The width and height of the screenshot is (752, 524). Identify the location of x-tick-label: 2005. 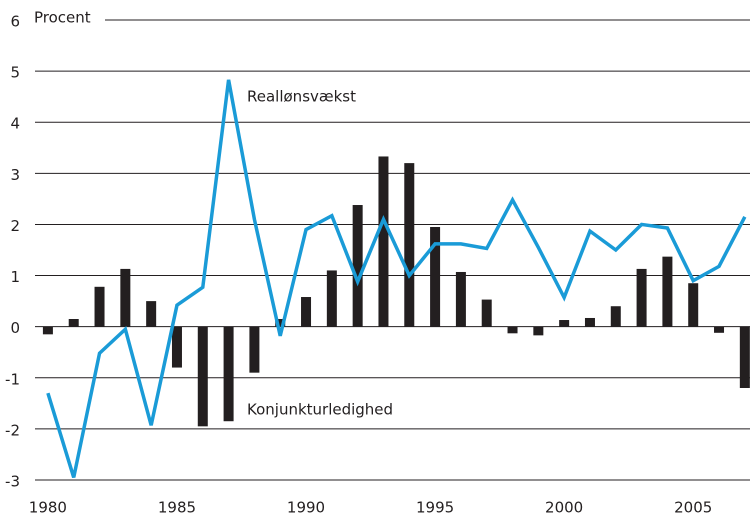
(693, 508).